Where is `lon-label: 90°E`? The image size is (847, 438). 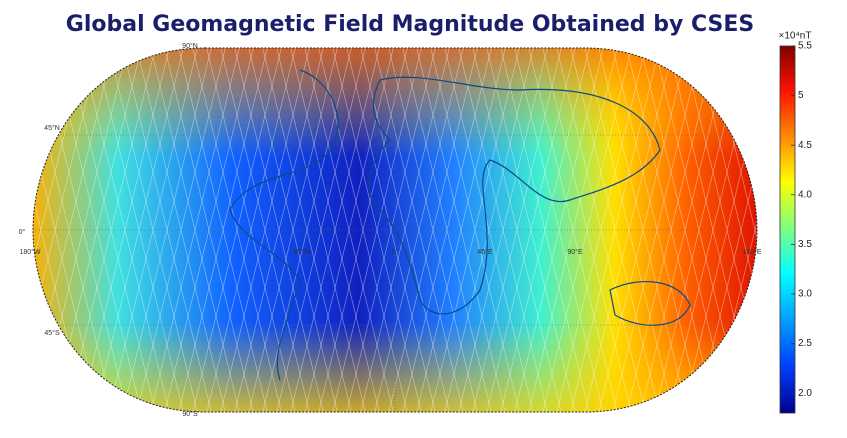
lon-label: 90°E is located at coordinates (575, 252).